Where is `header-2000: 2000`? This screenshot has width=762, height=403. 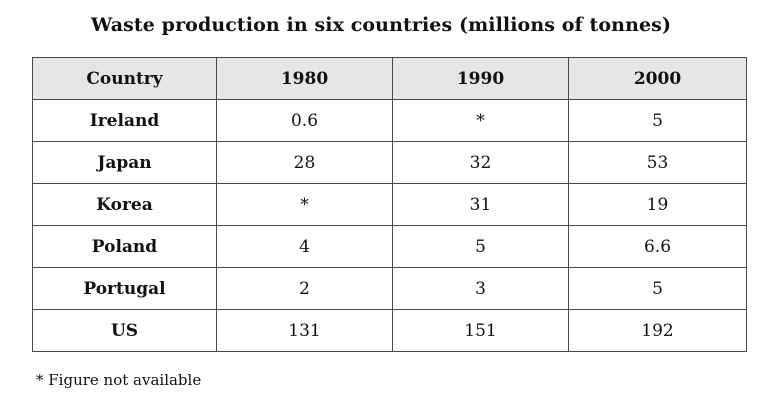 header-2000: 2000 is located at coordinates (657, 78).